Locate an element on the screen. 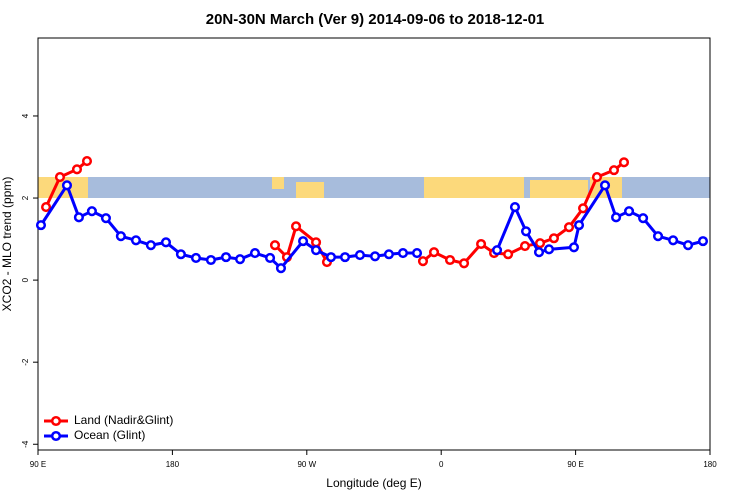 This screenshot has width=750, height=500. y-tick-label: -4 is located at coordinates (25, 444).